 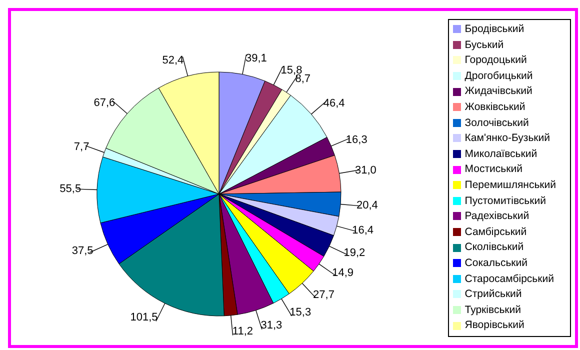 What do you see at coordinates (505, 200) in the screenshot?
I see `legend-label: Пустомитівський` at bounding box center [505, 200].